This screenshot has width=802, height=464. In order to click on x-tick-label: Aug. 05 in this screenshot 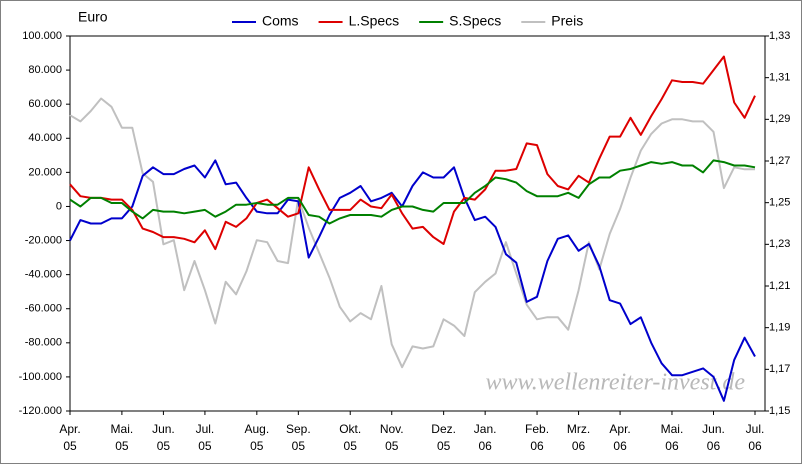, I will do `click(256, 437)`.